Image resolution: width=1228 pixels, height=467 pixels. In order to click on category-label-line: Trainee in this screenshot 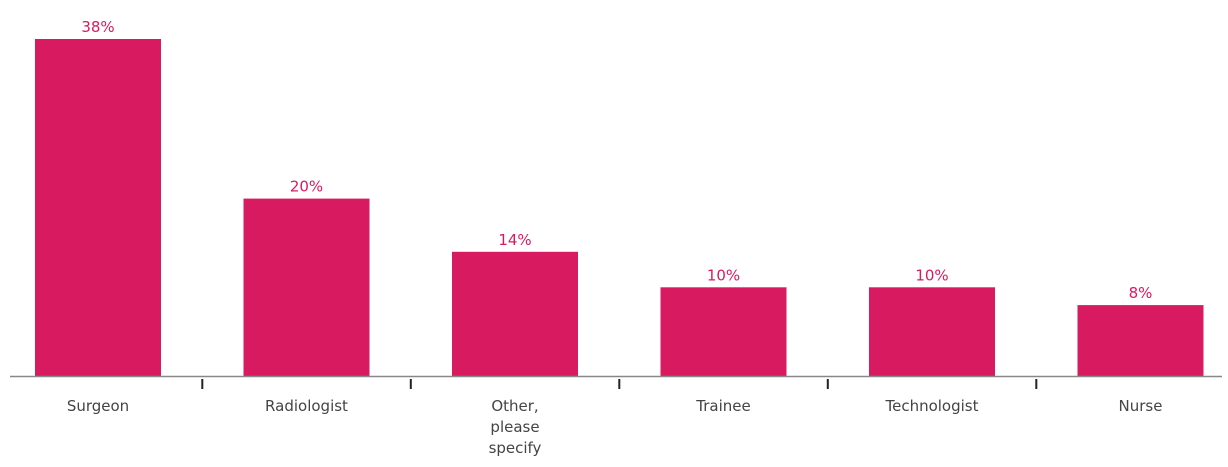, I will do `click(722, 406)`.